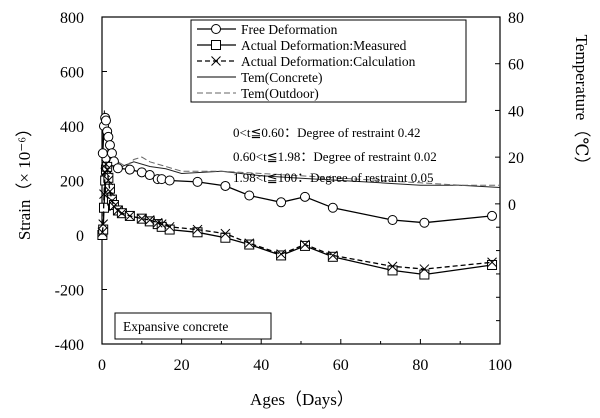 The image size is (600, 418). What do you see at coordinates (516, 18) in the screenshot?
I see `y-right-tick-label: 80` at bounding box center [516, 18].